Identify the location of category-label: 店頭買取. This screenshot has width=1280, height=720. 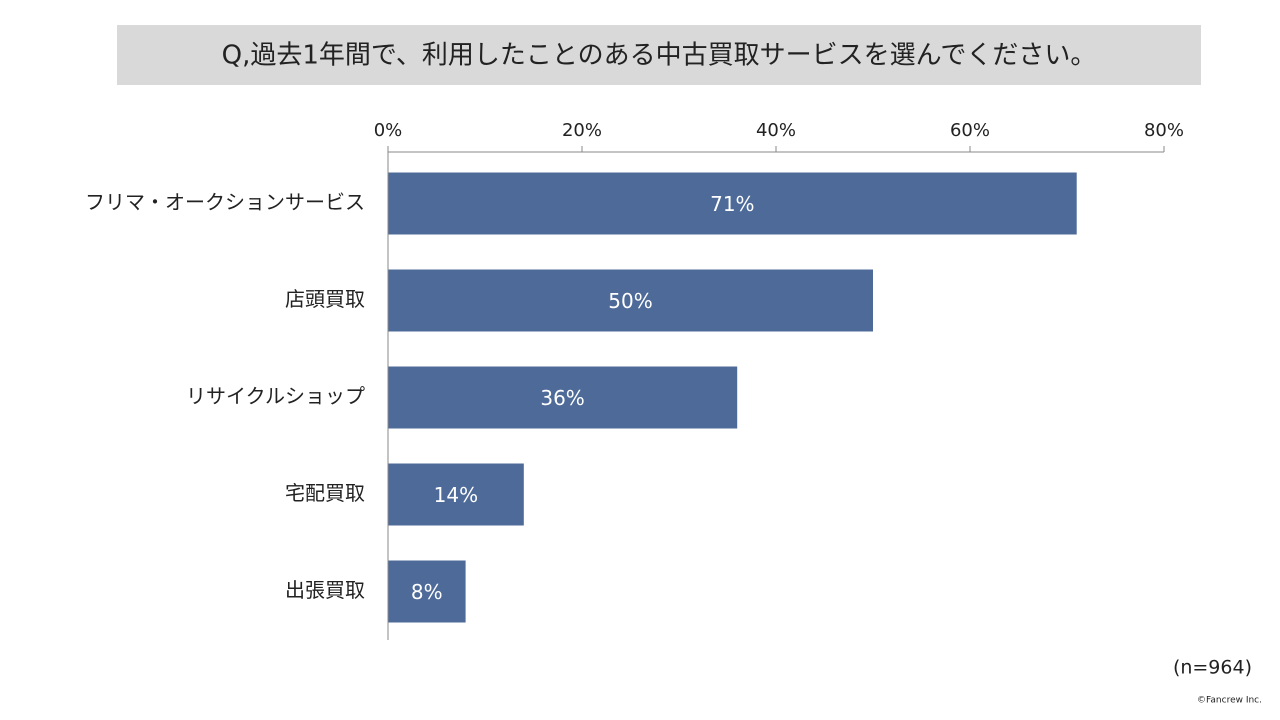
(325, 299).